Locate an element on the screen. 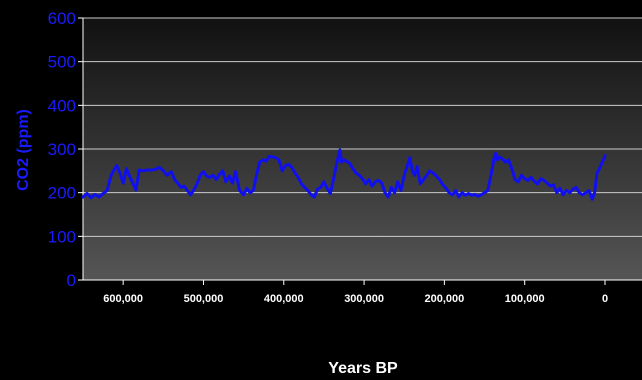  x-tick-label-600000: 600,000 is located at coordinates (123, 299).